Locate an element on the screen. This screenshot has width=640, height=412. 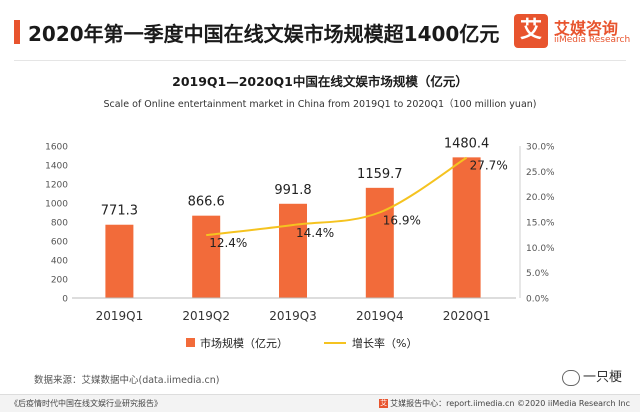
title-accent-bar is located at coordinates (17, 32).